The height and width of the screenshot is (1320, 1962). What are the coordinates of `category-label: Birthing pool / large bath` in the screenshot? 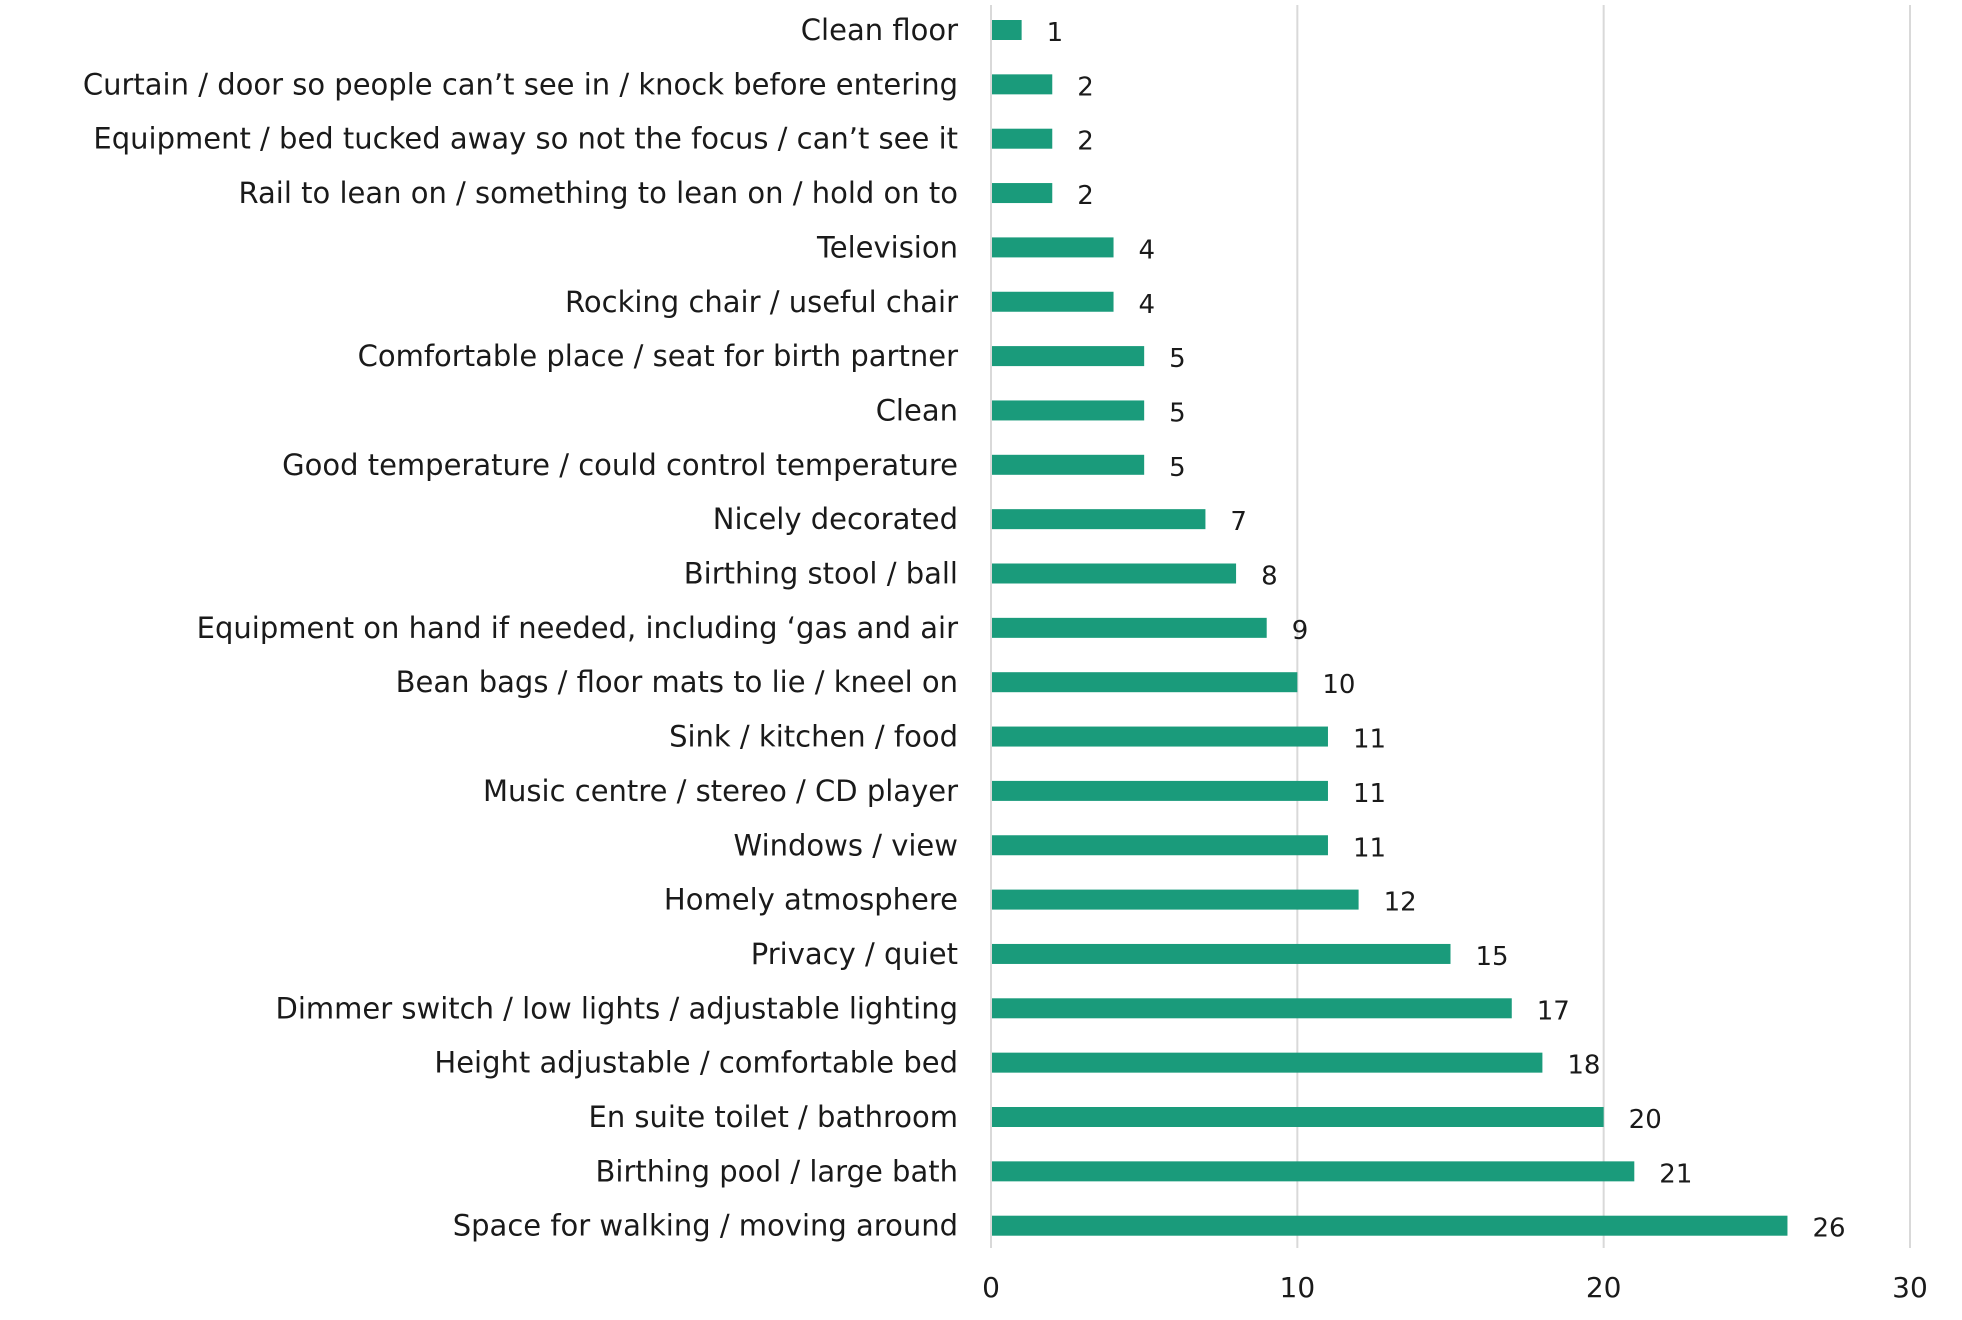 It's located at (777, 1171).